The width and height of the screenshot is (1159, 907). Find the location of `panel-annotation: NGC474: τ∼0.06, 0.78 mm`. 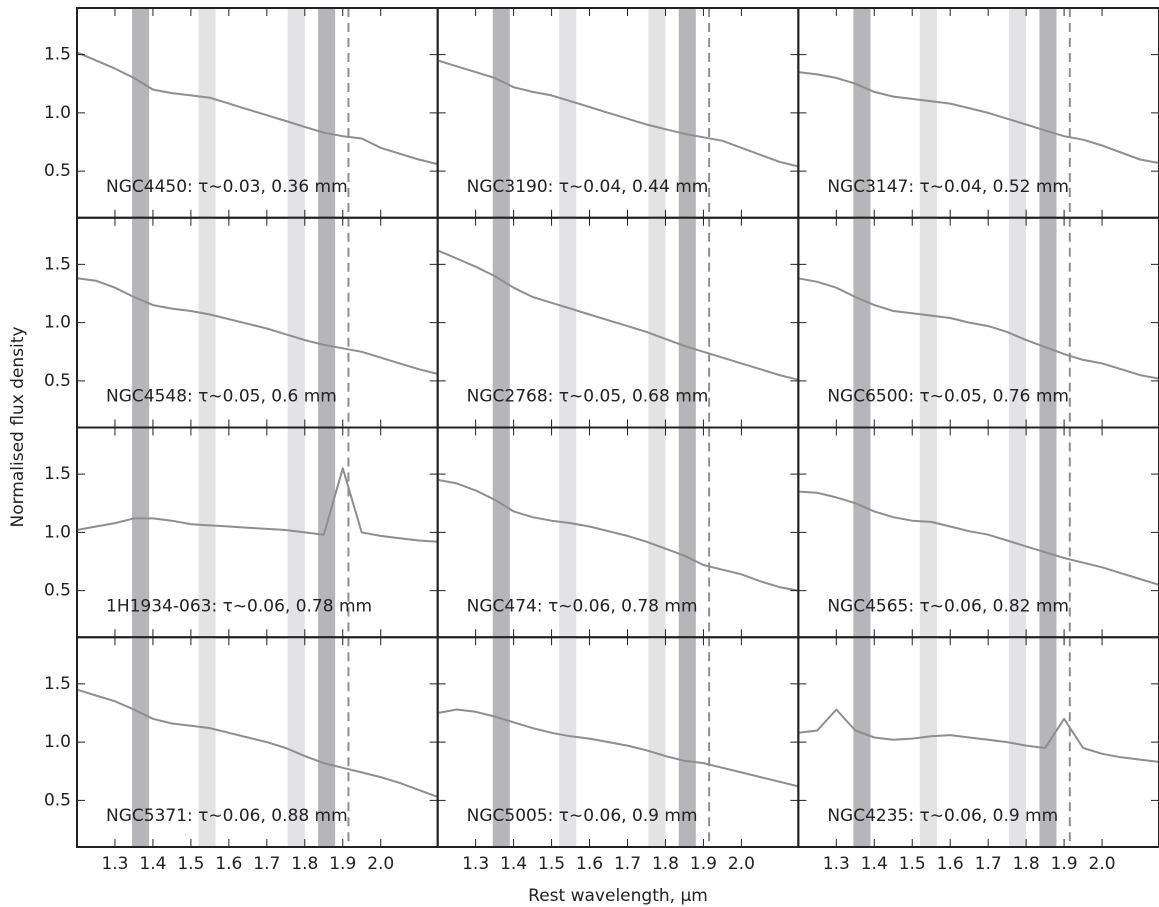

panel-annotation: NGC474: τ∼0.06, 0.78 mm is located at coordinates (582, 606).